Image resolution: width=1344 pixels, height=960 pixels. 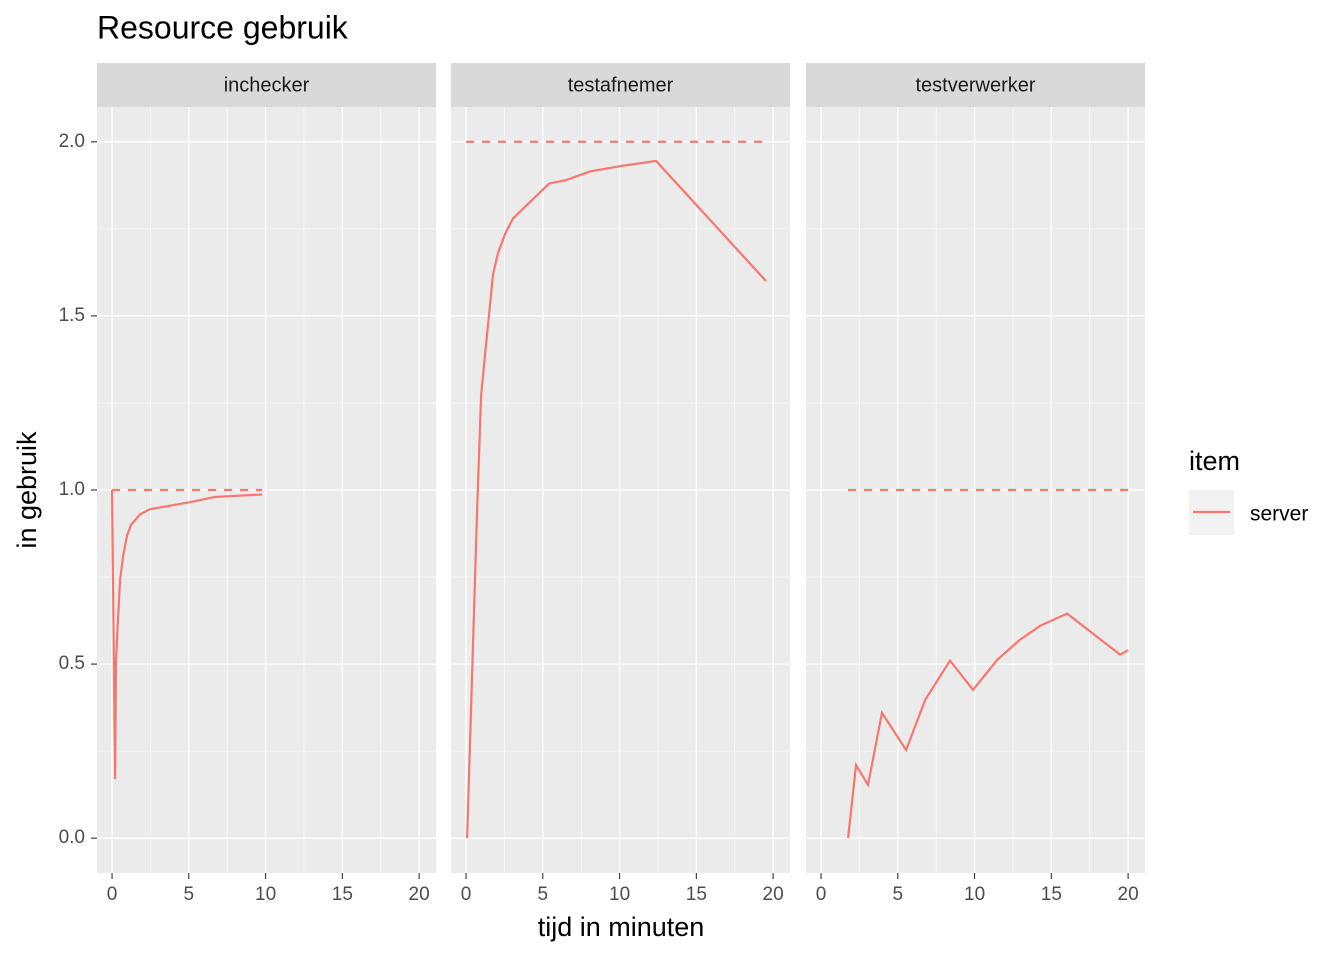 What do you see at coordinates (72, 141) in the screenshot?
I see `y-tick-label: 2.0` at bounding box center [72, 141].